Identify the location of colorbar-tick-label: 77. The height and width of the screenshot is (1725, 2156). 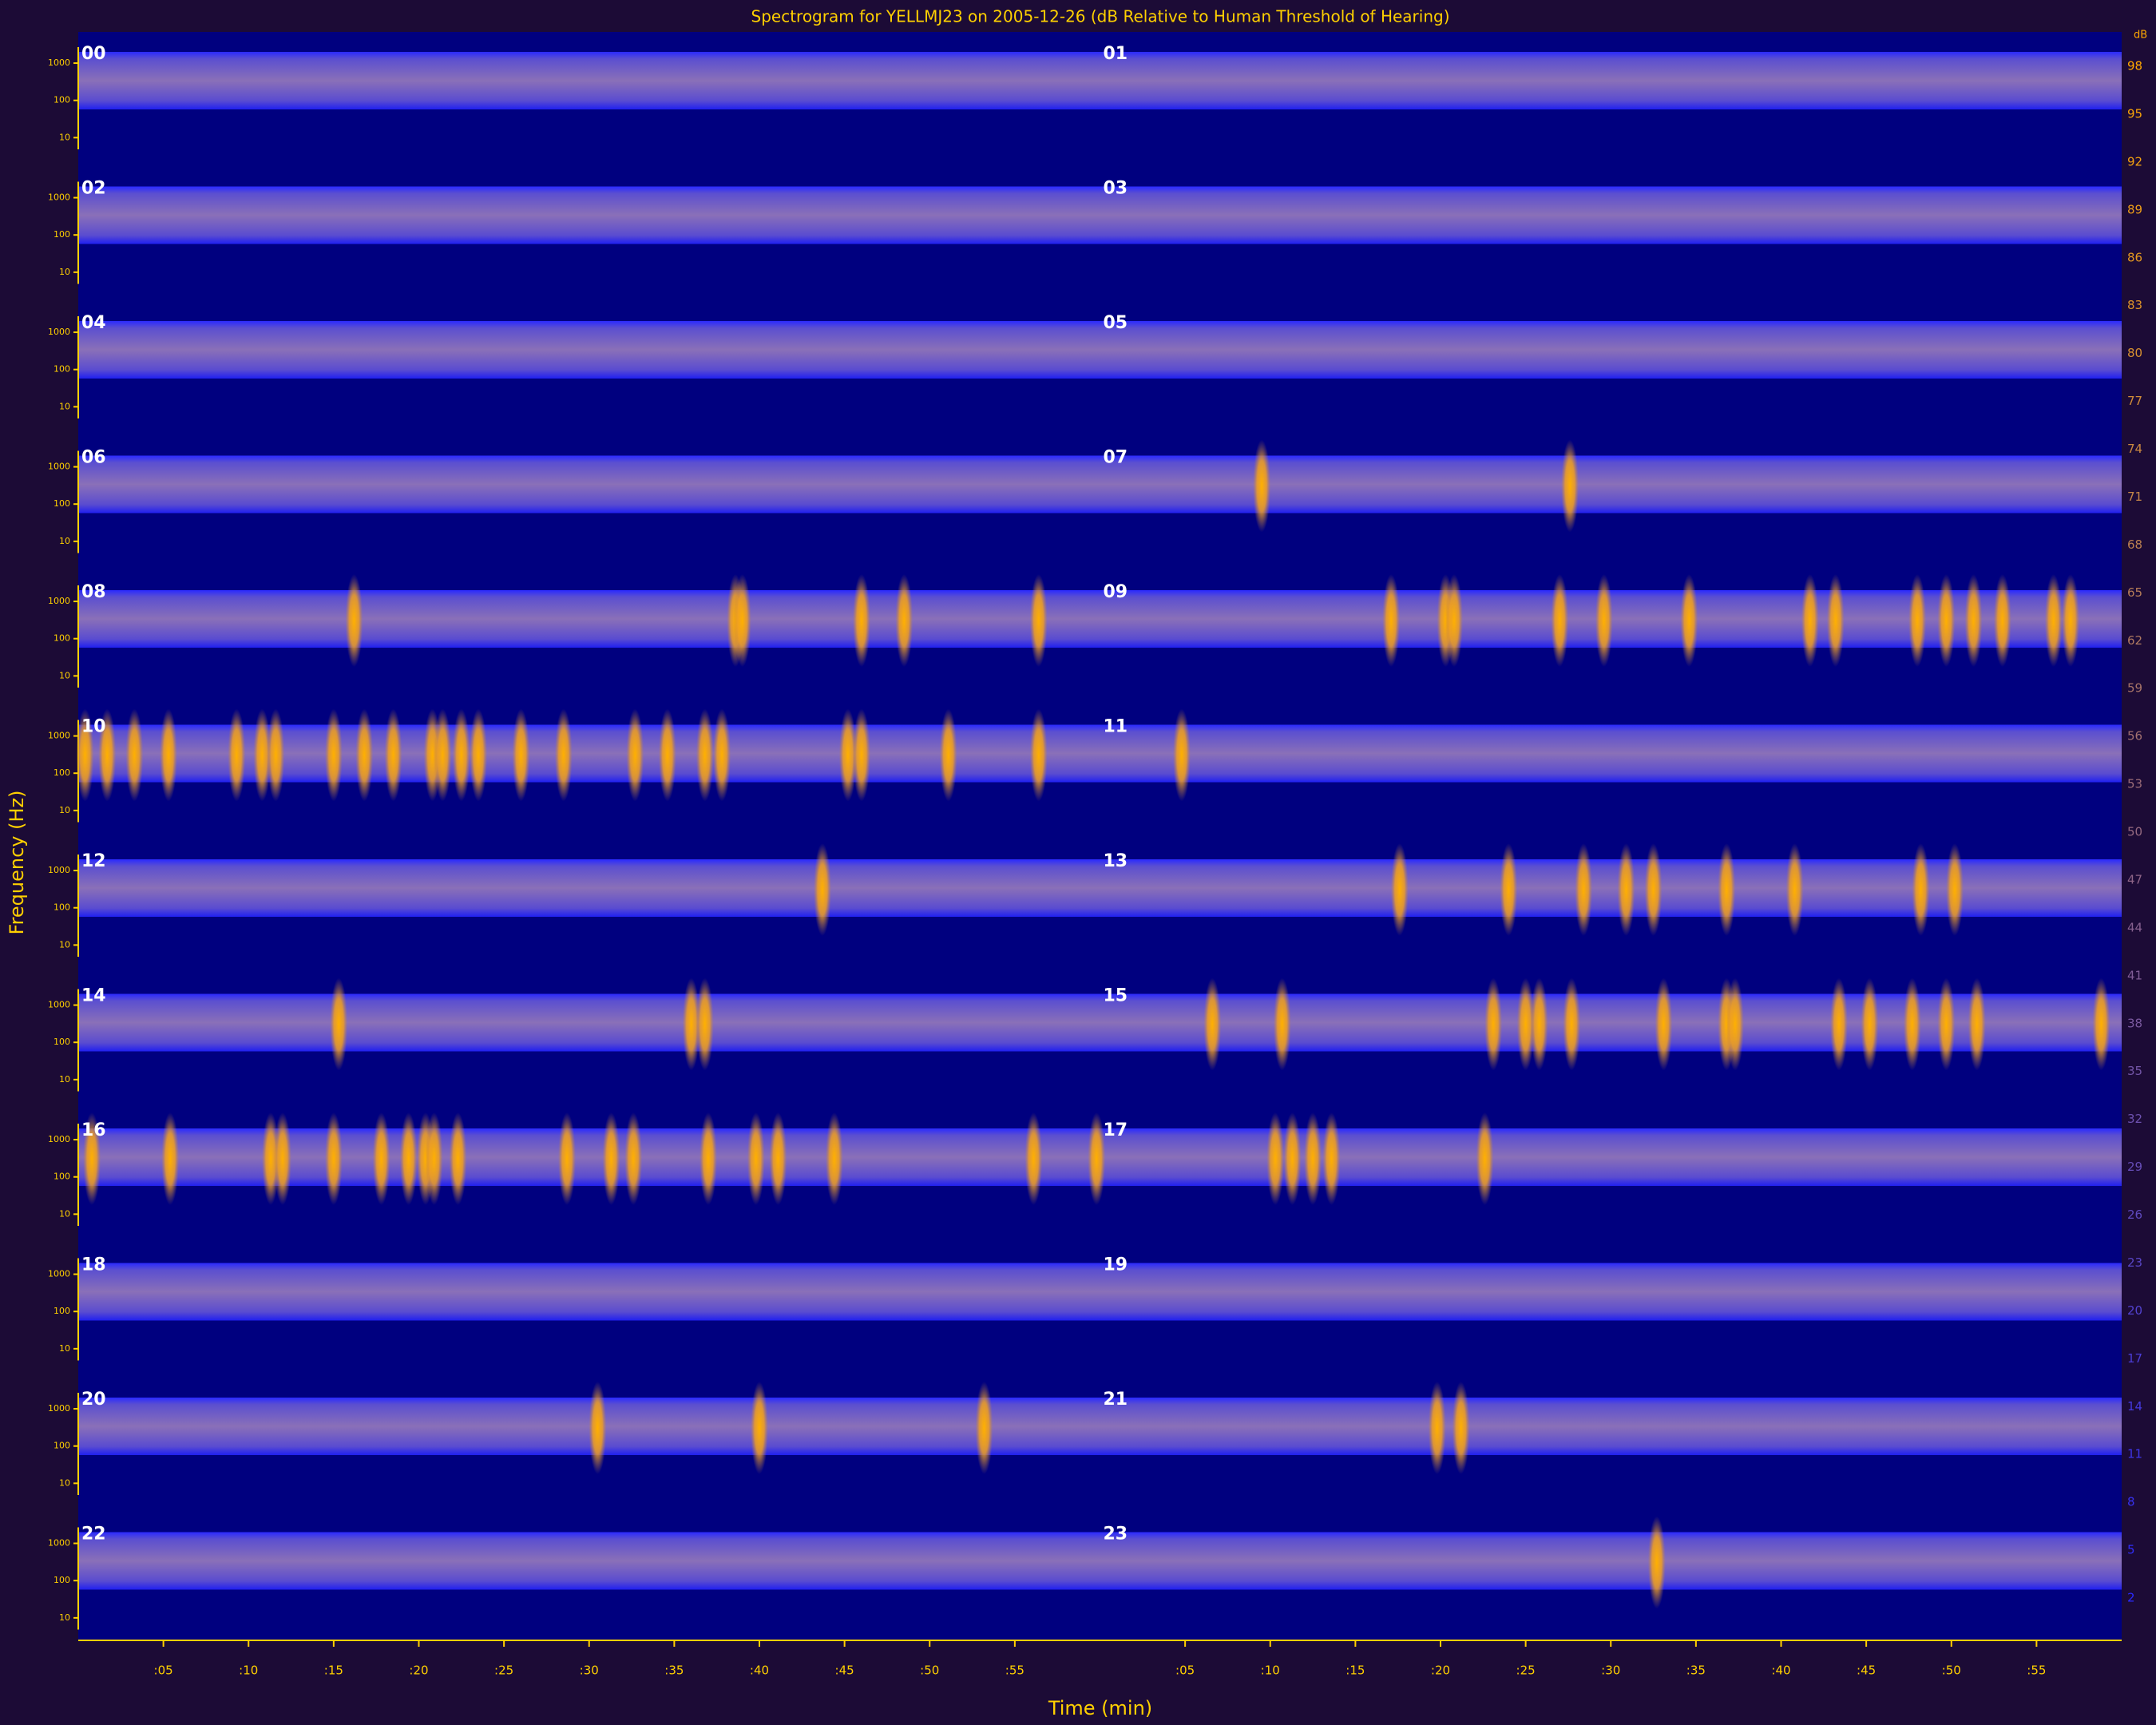
(2134, 401).